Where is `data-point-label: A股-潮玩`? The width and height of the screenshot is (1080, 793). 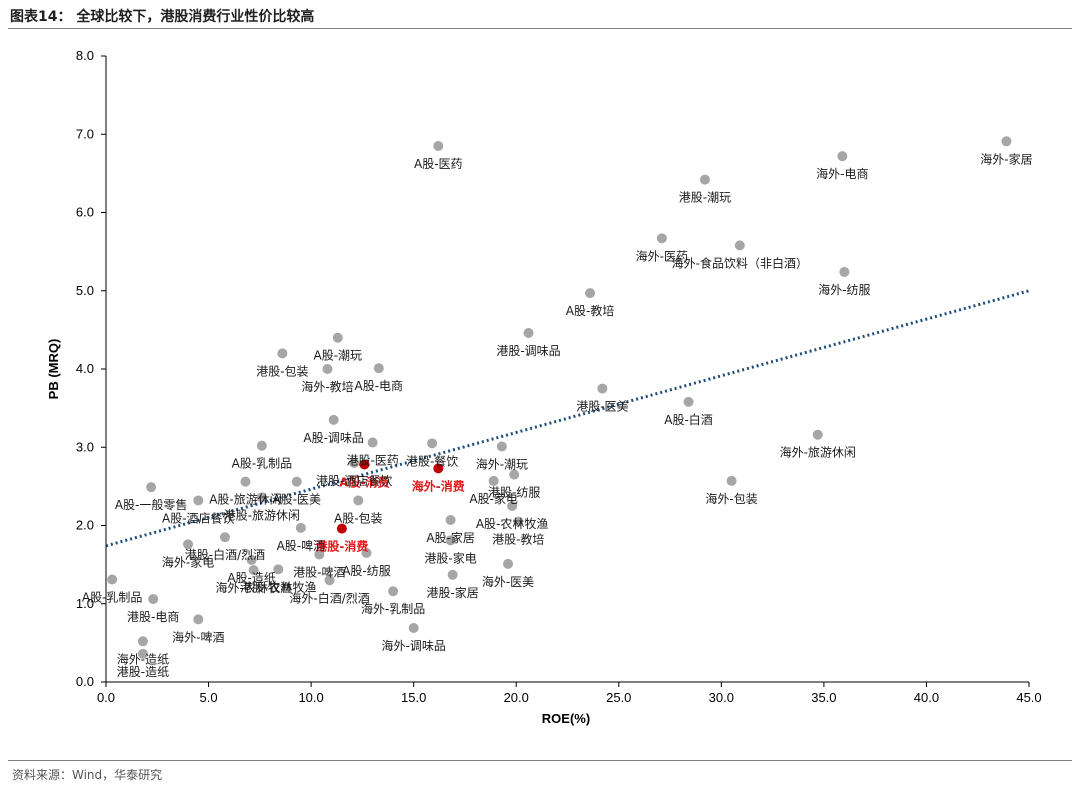 data-point-label: A股-潮玩 is located at coordinates (338, 355).